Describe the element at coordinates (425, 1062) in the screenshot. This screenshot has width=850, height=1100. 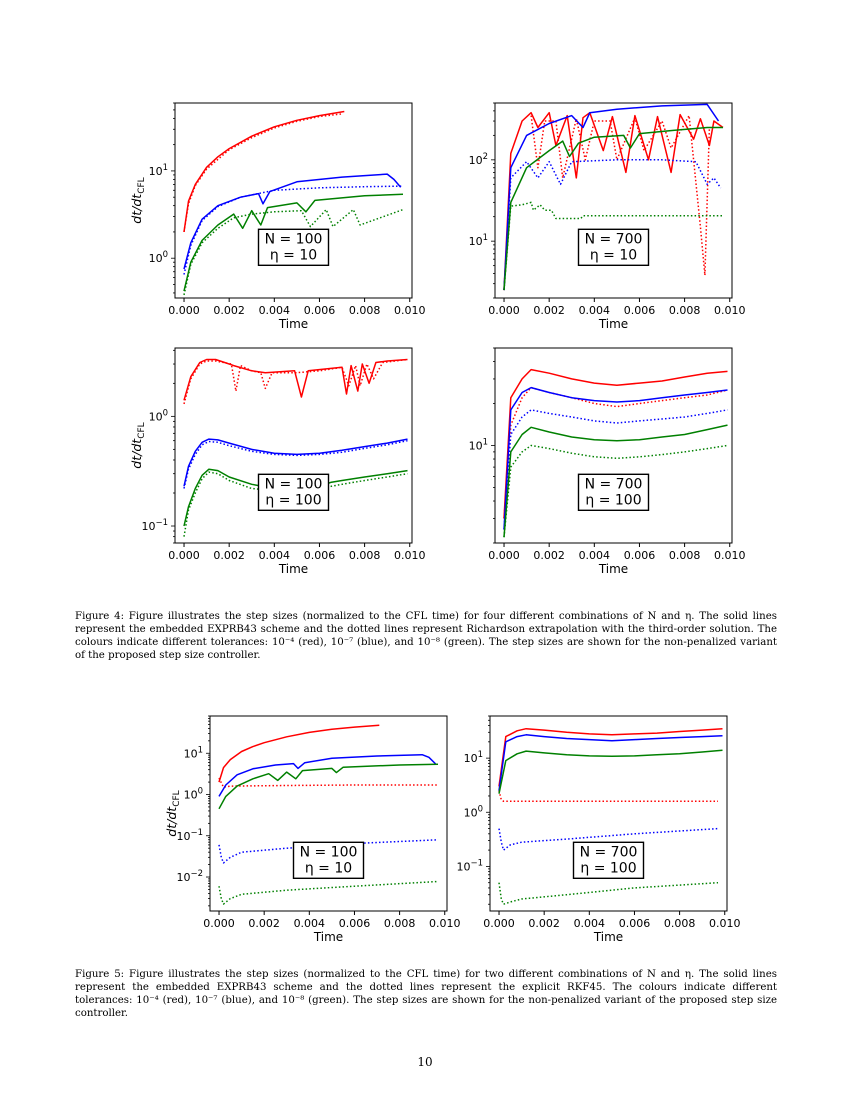
I see `page-number: 10` at that location.